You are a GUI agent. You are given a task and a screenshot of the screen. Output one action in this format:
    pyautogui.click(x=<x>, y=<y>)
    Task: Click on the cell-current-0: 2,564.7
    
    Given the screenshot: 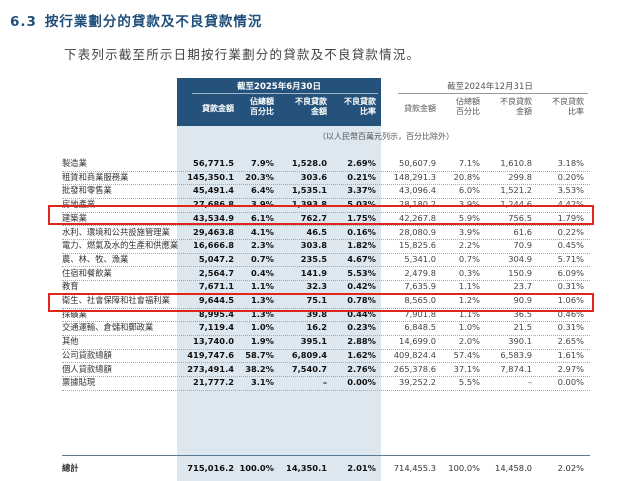 What is the action you would take?
    pyautogui.click(x=216, y=272)
    